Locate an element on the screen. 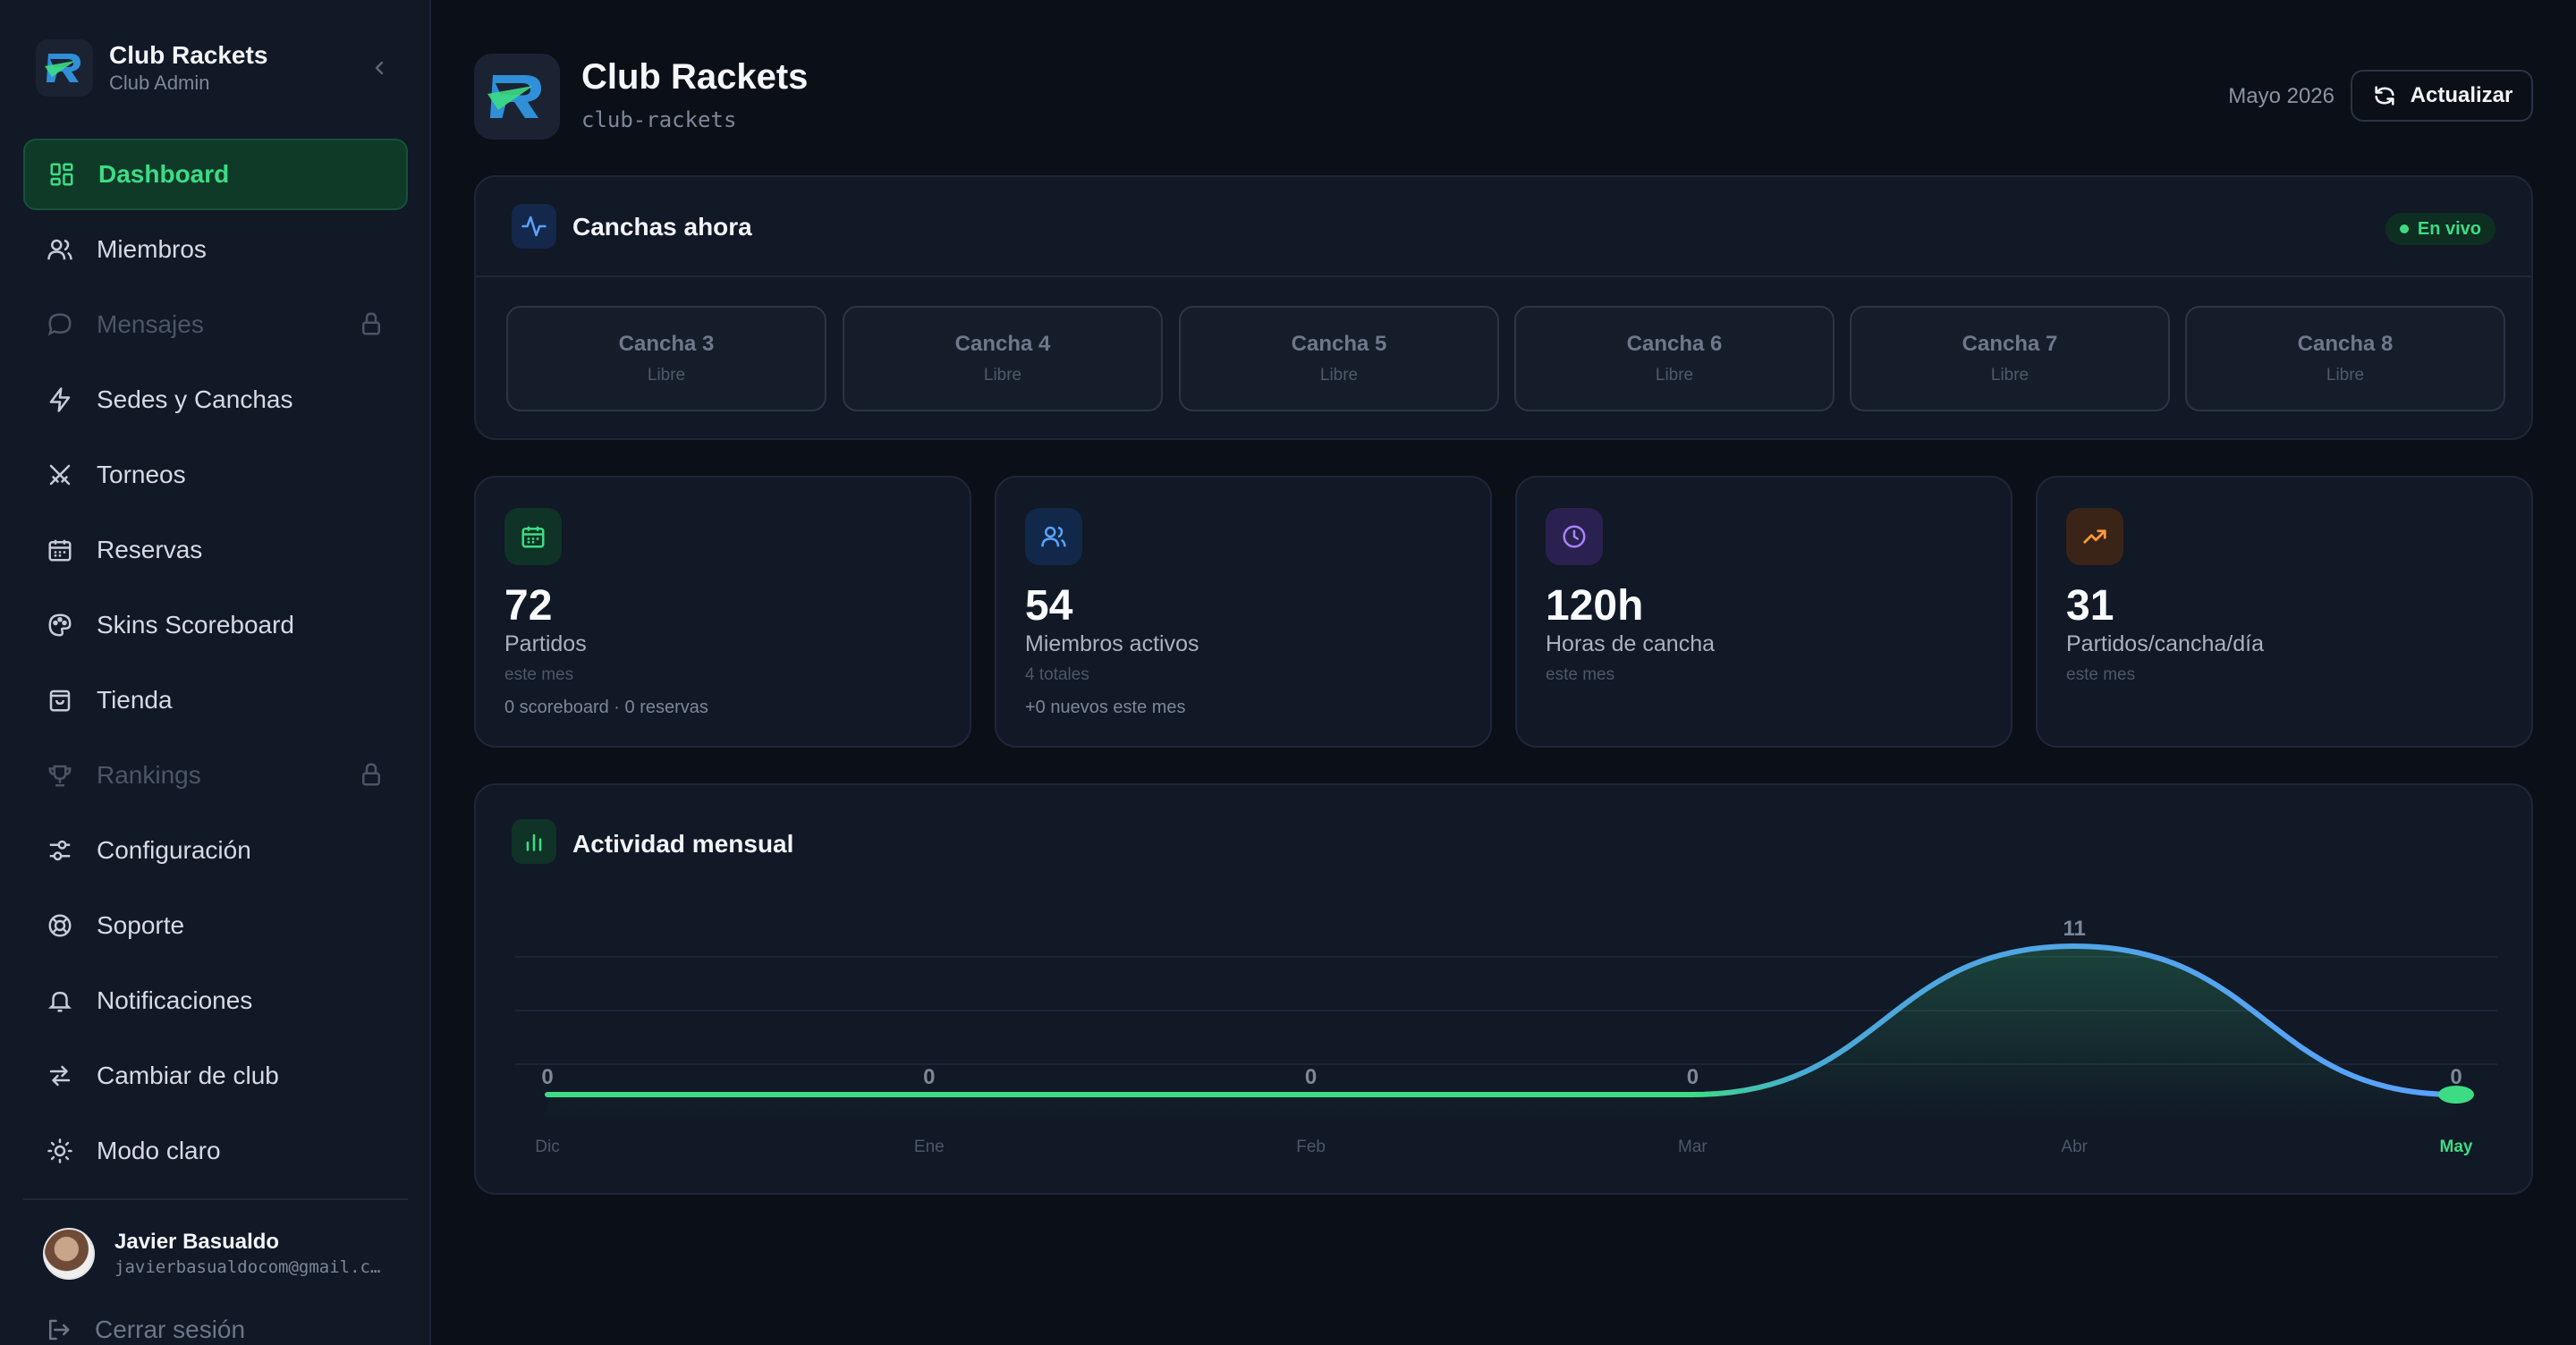  activity-icon is located at coordinates (534, 226).